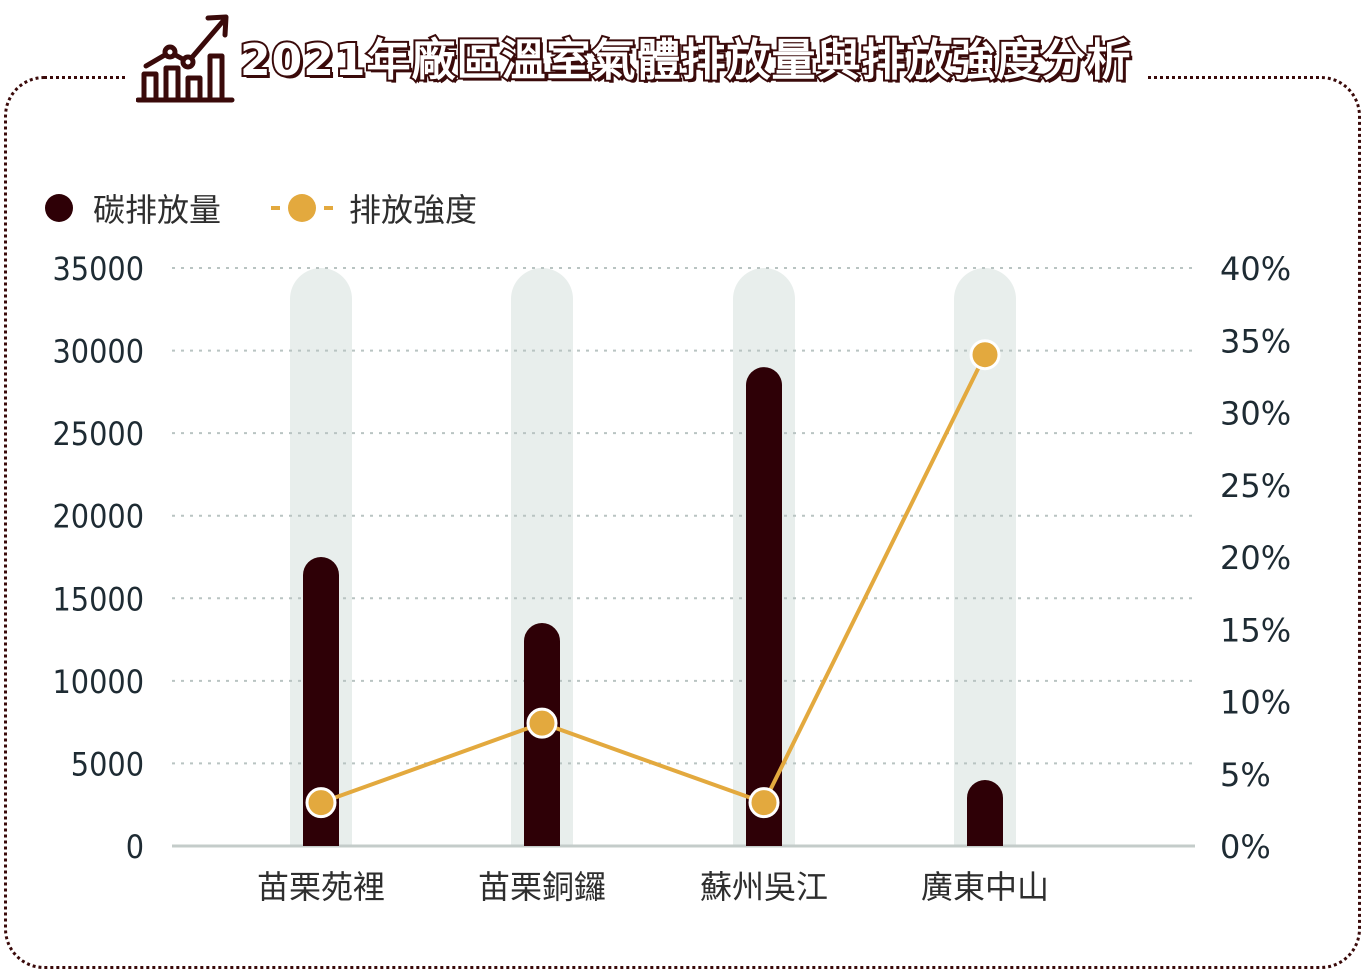 This screenshot has height=975, width=1367. Describe the element at coordinates (1255, 630) in the screenshot. I see `y-right-tick-label: 15%` at that location.